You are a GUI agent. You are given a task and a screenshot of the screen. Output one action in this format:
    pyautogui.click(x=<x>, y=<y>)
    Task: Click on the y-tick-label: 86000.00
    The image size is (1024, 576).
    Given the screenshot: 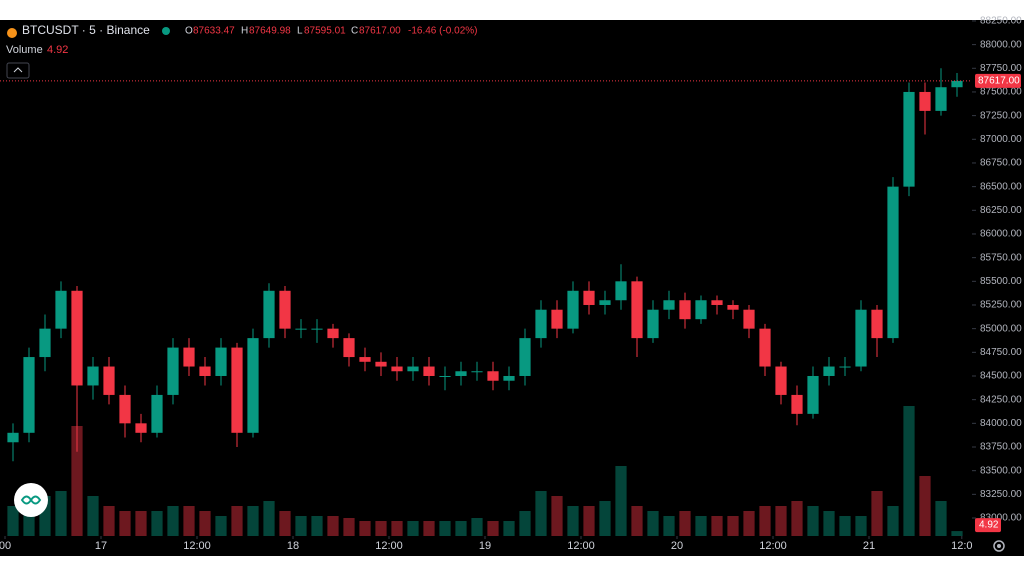 What is the action you would take?
    pyautogui.click(x=1001, y=234)
    